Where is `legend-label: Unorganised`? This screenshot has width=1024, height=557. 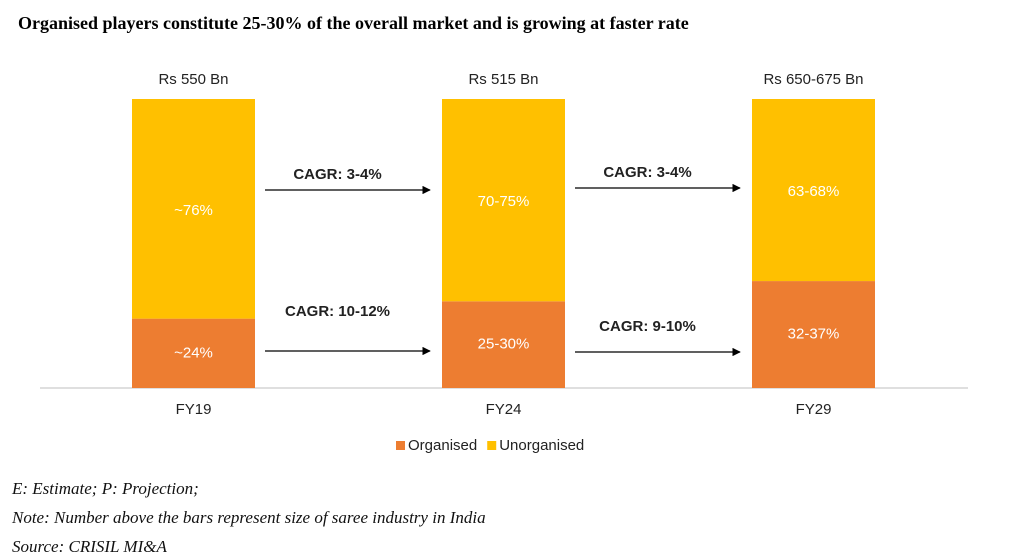
legend-label: Unorganised is located at coordinates (541, 445).